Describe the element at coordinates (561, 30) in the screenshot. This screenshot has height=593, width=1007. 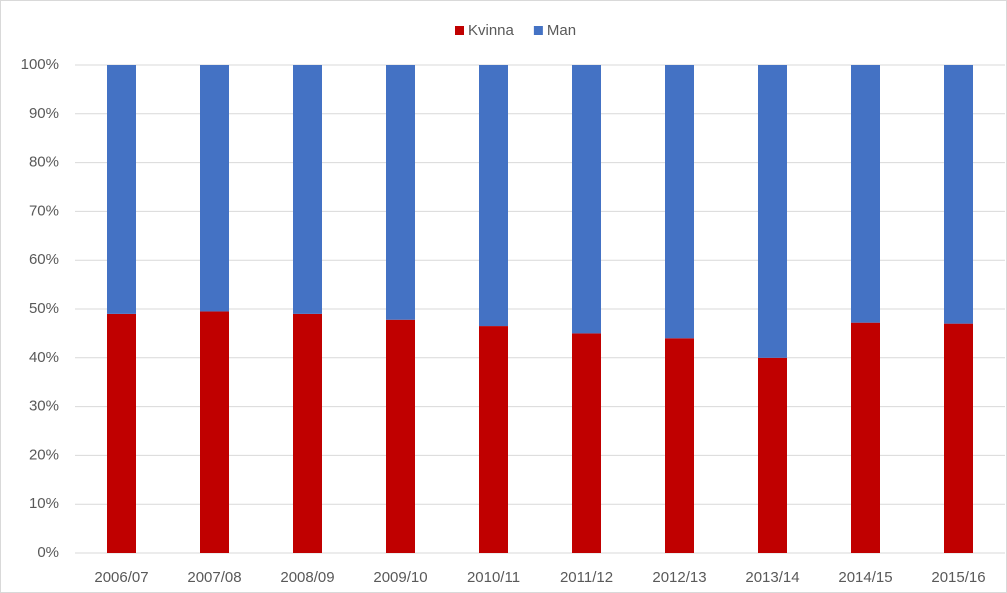
I see `legend-label: Man` at that location.